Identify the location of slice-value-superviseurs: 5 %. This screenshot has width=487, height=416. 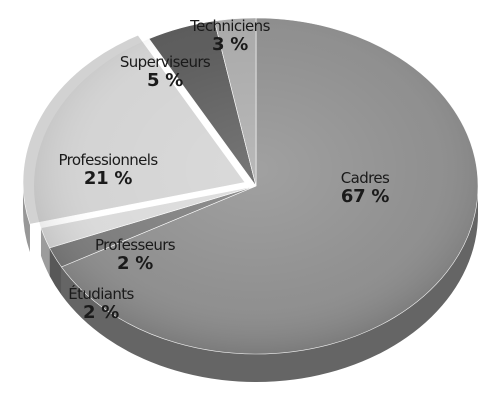
(165, 80).